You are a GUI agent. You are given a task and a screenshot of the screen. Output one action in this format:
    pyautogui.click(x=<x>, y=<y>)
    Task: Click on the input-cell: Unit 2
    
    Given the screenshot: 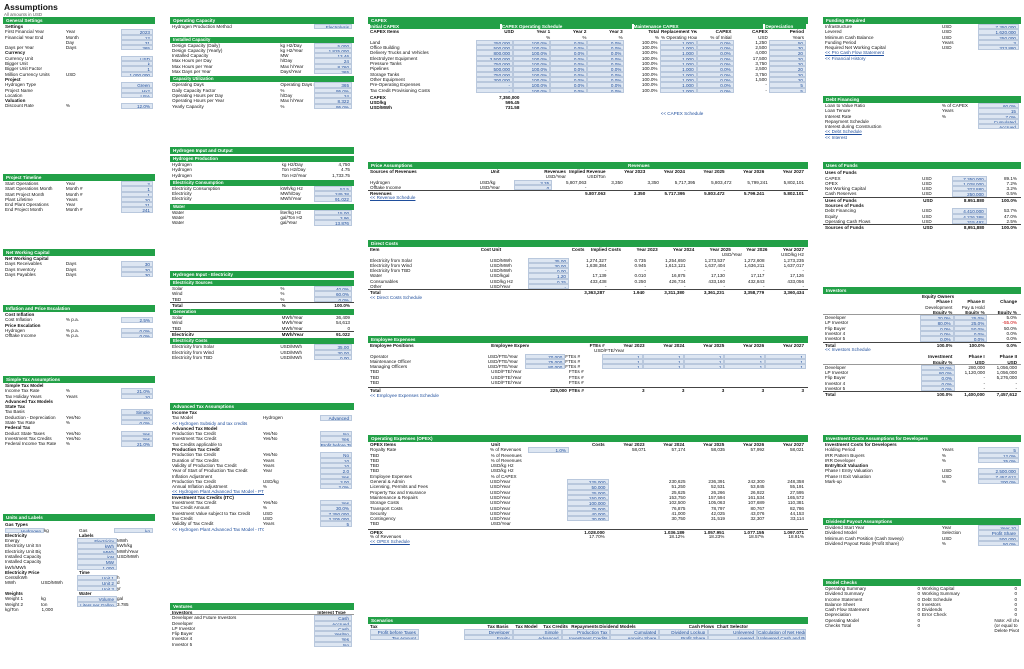 What is the action you would take?
    pyautogui.click(x=97, y=583)
    